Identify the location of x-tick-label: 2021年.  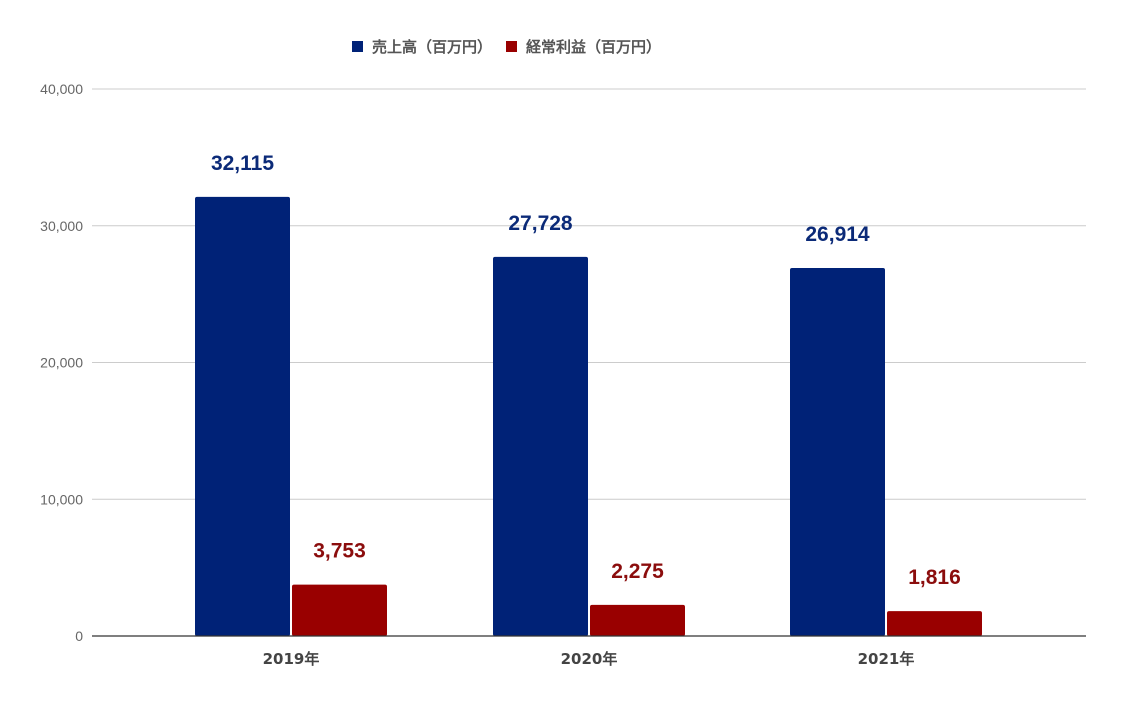
(886, 659).